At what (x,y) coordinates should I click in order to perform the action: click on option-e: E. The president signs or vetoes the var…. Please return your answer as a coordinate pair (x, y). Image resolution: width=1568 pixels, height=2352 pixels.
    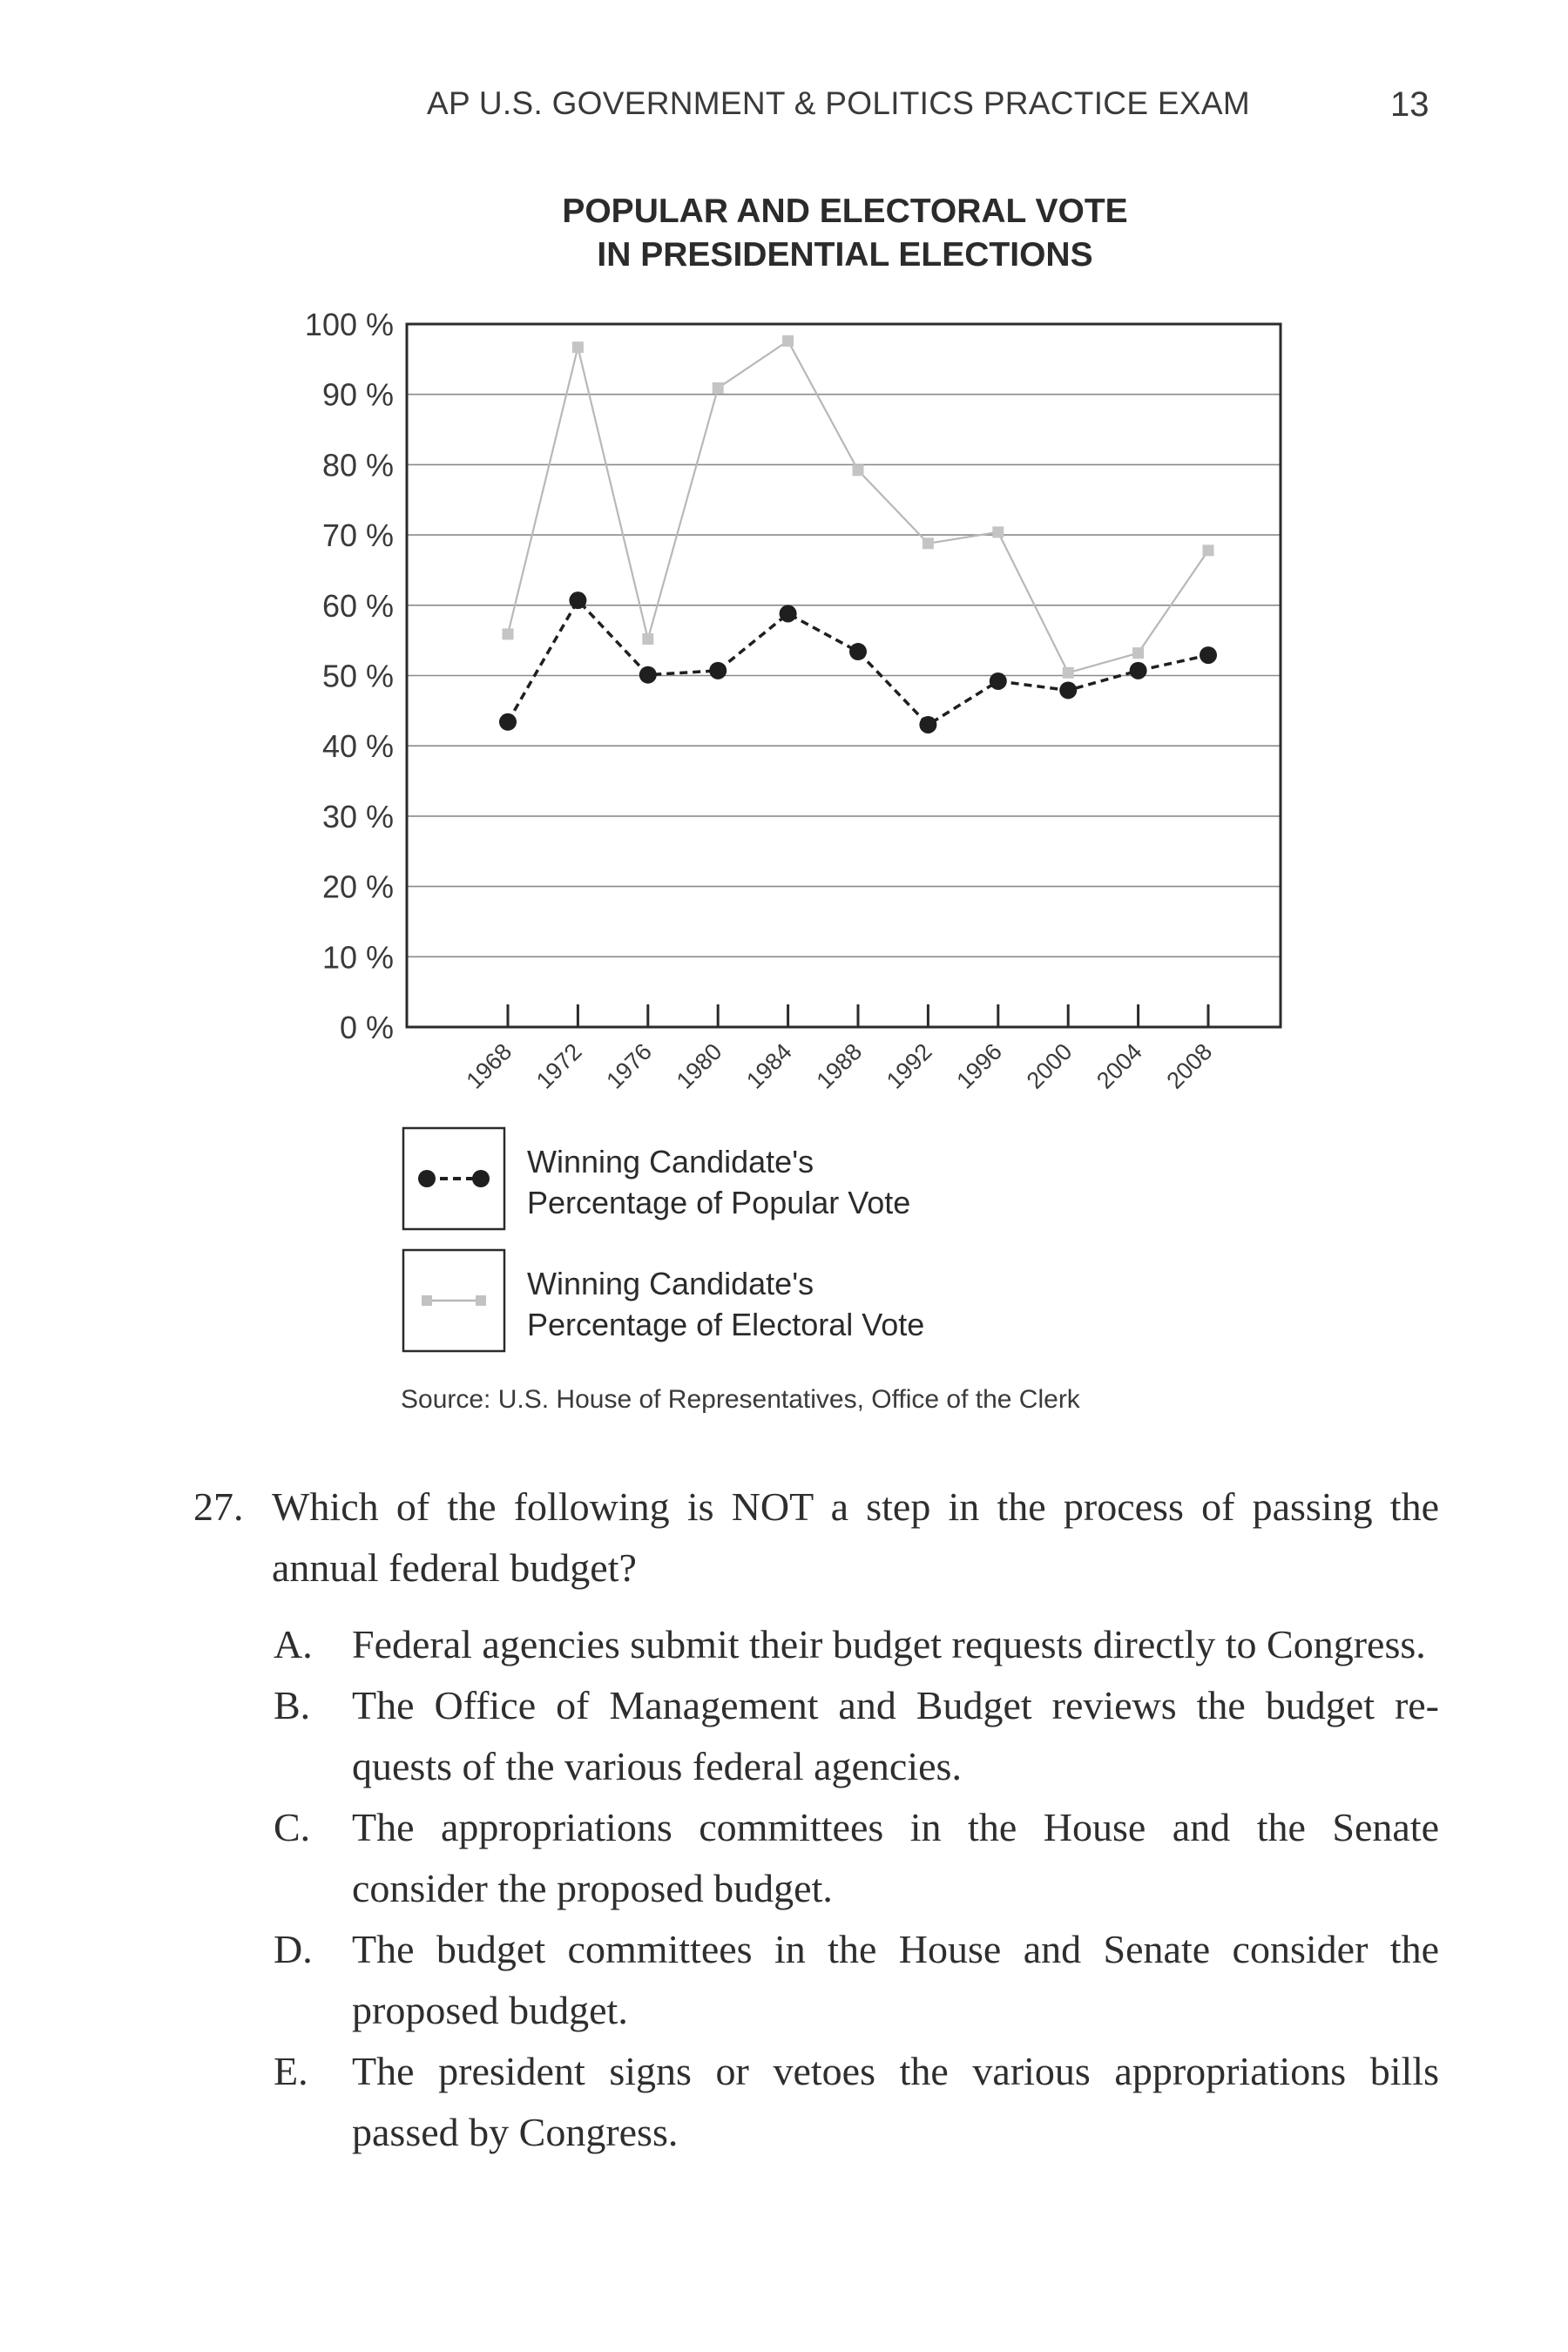
    Looking at the image, I should click on (816, 2102).